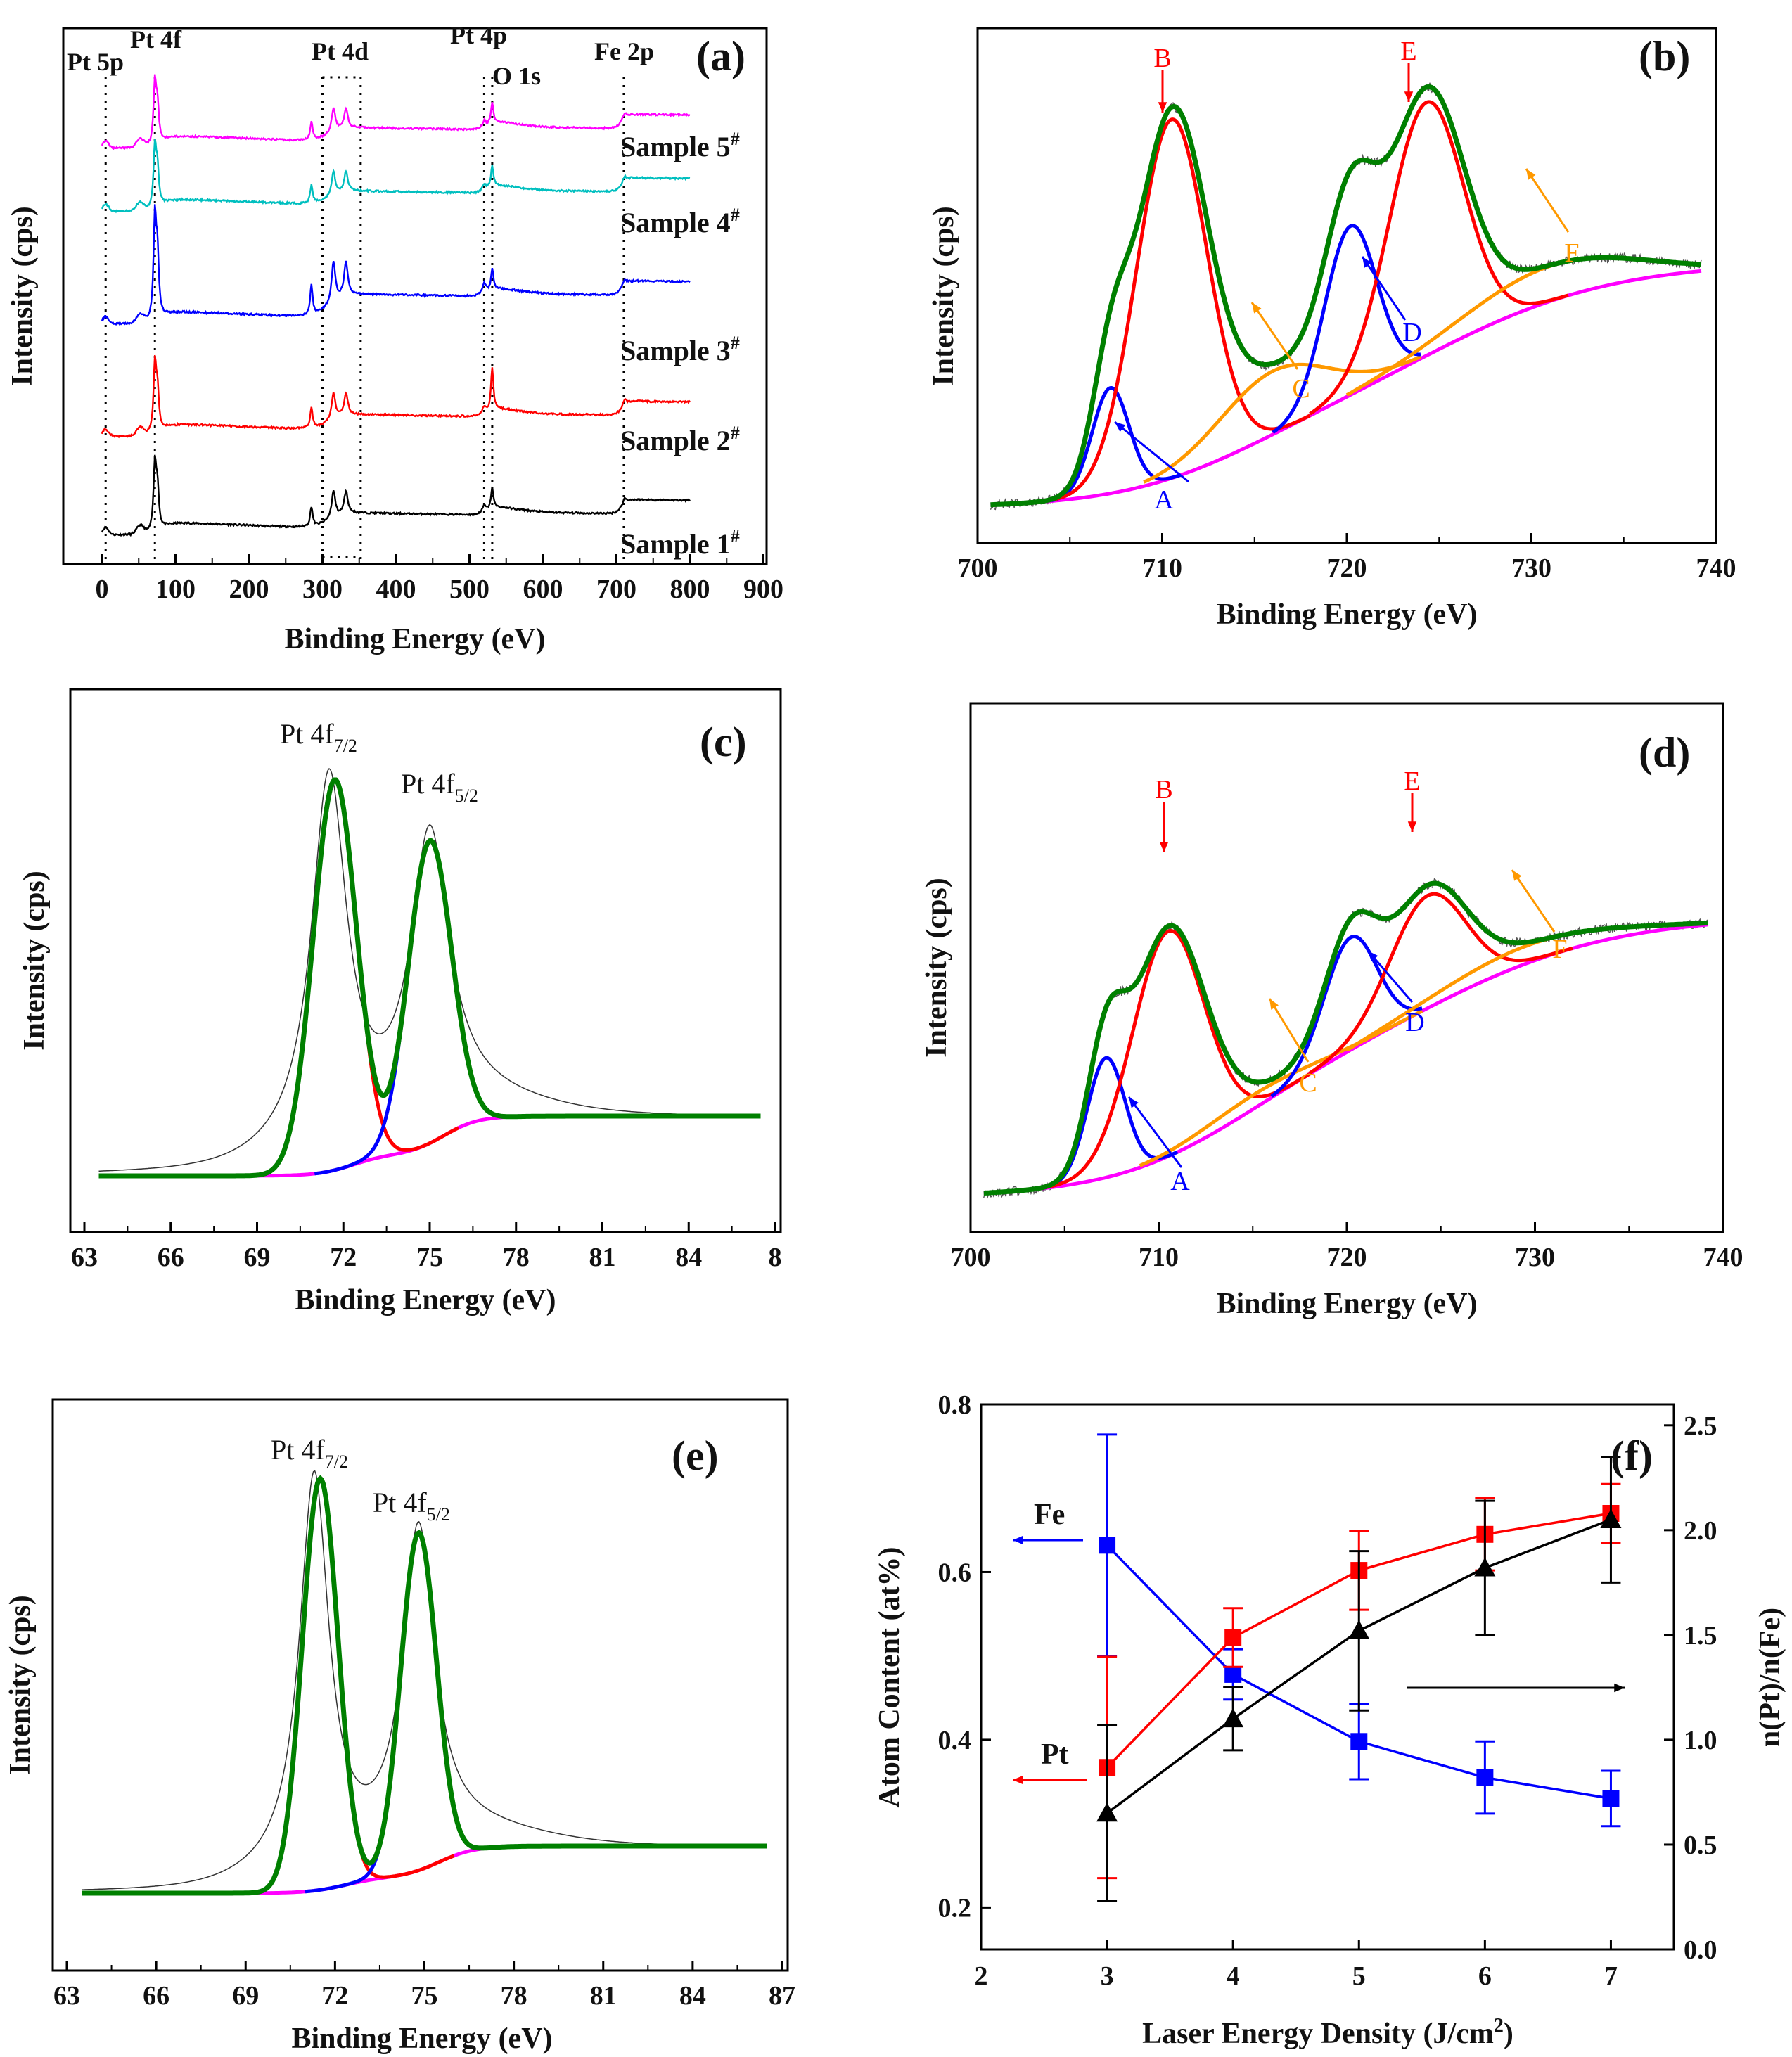 This screenshot has width=1792, height=2057. Describe the element at coordinates (1412, 781) in the screenshot. I see `letter-E-3: E` at that location.